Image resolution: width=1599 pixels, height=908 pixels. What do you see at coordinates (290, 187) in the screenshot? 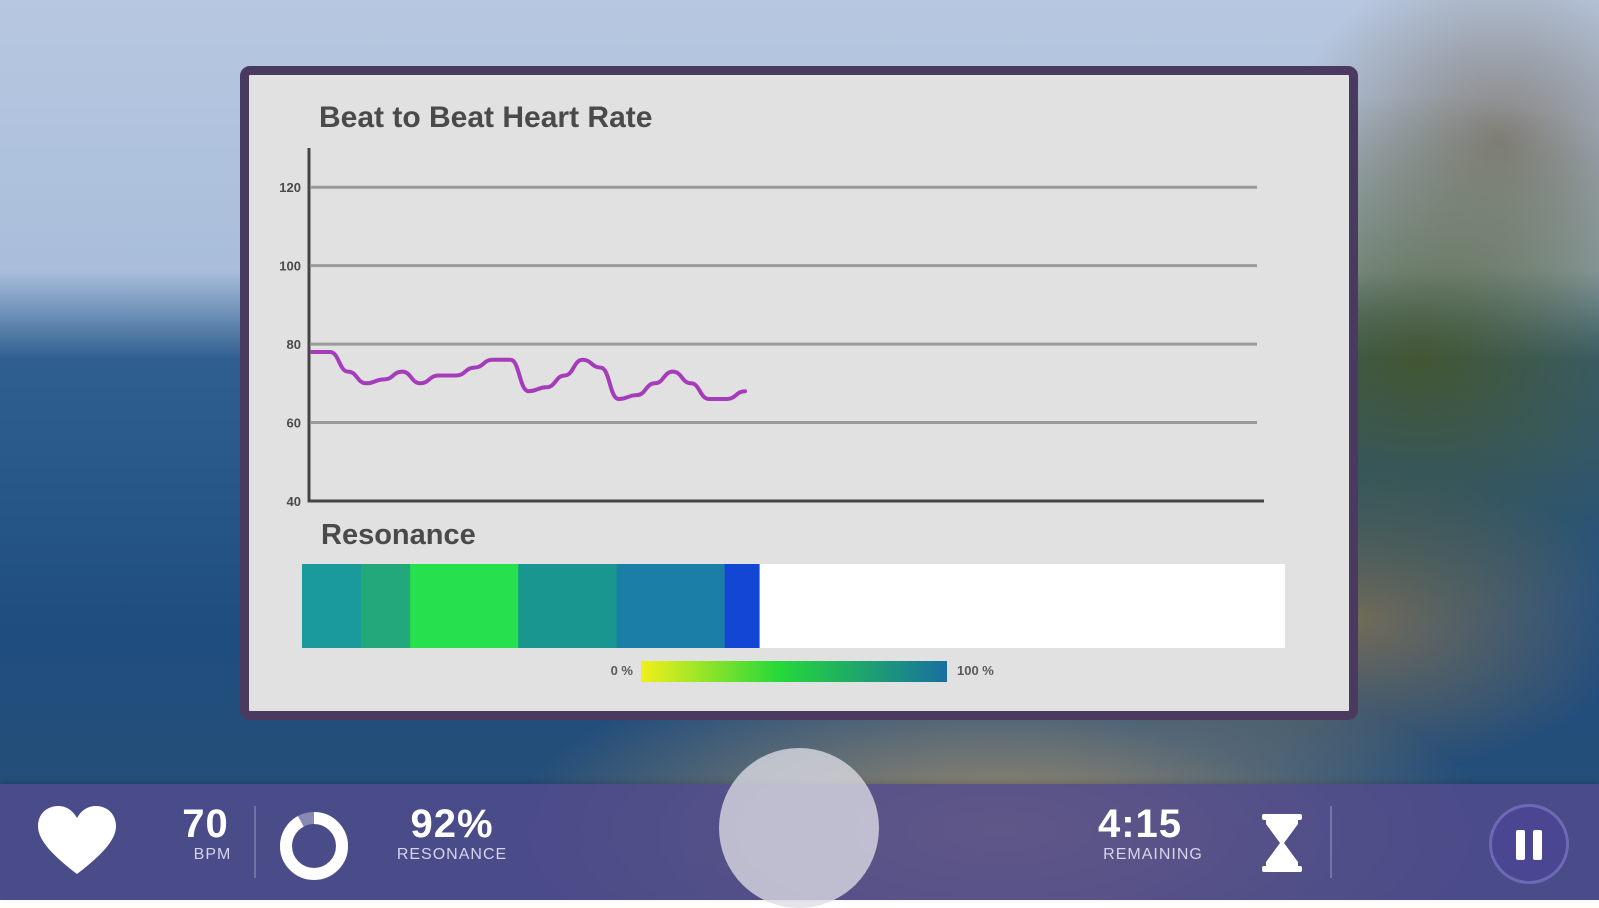
I see `y-tick-label: 120` at bounding box center [290, 187].